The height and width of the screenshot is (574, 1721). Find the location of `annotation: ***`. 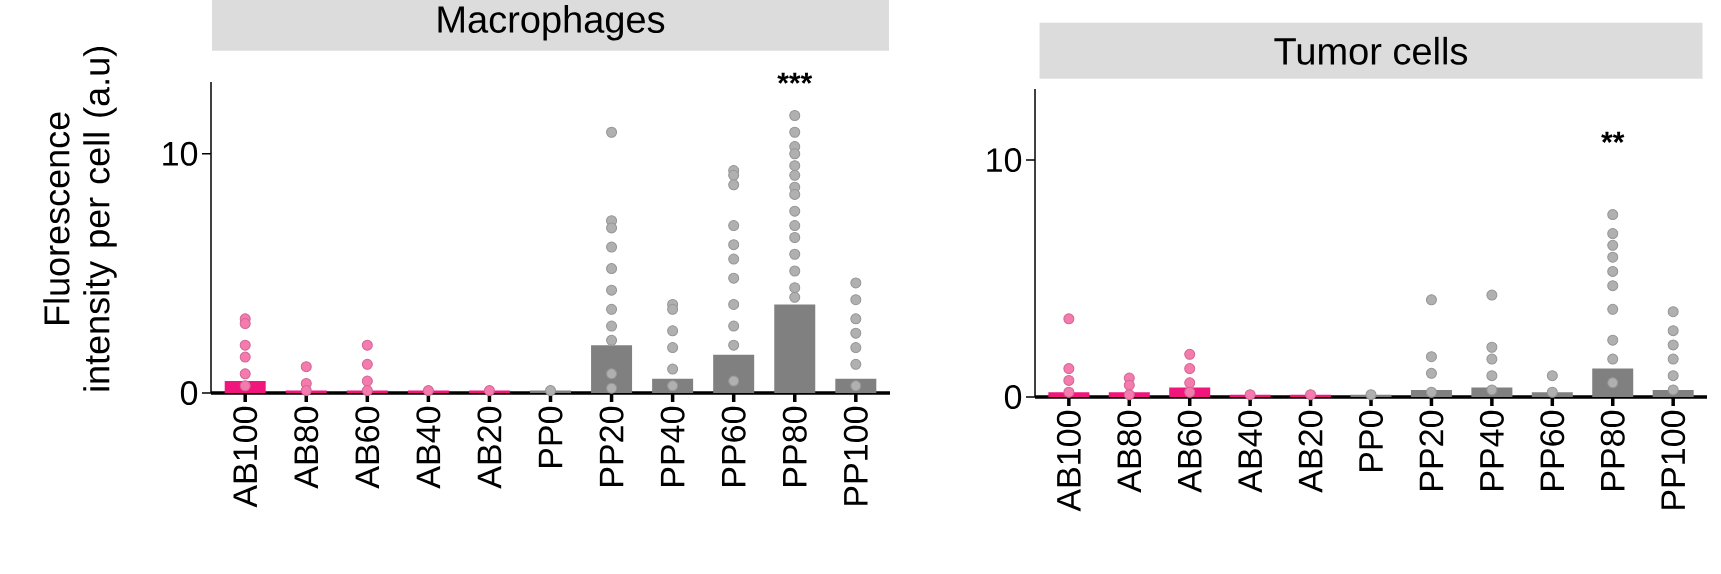

annotation: *** is located at coordinates (795, 78).